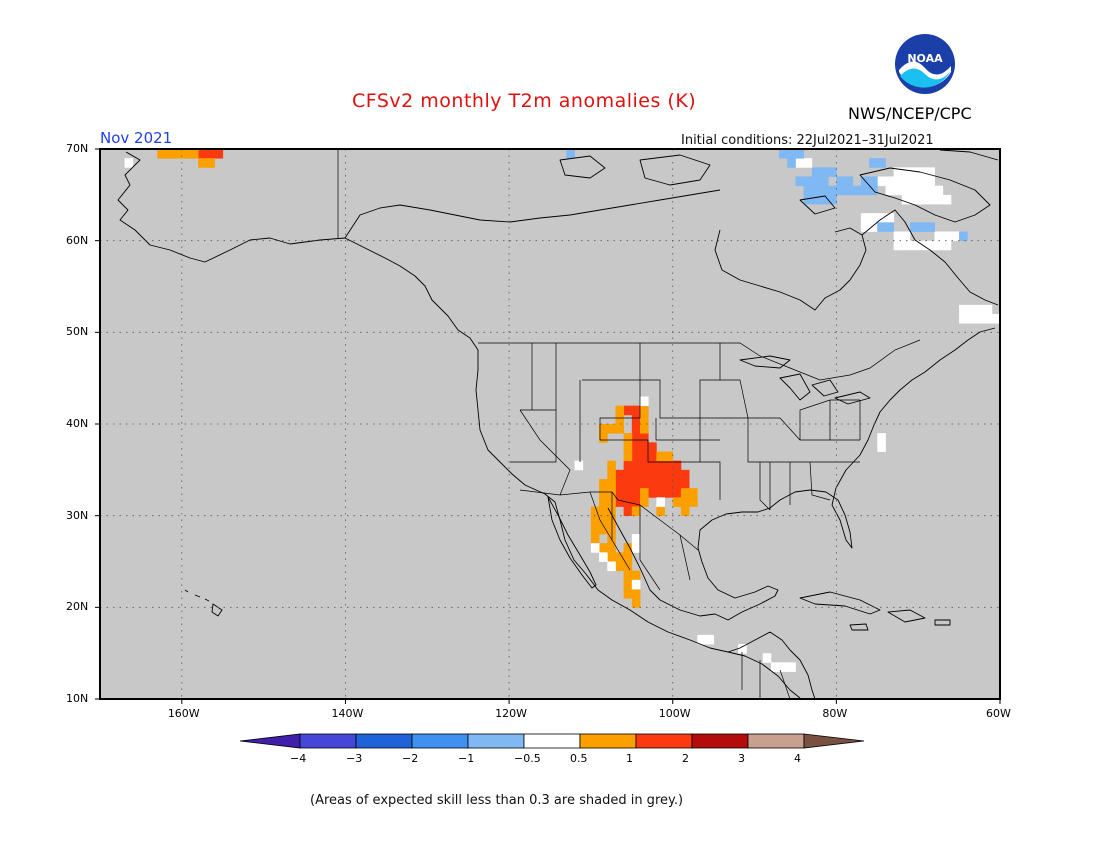 This screenshot has height=850, width=1100. I want to click on island-baffin, so click(925, 195).